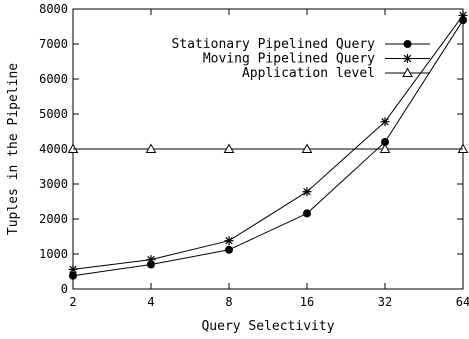 This screenshot has height=339, width=469. I want to click on y-tick-label: 1000, so click(53, 254).